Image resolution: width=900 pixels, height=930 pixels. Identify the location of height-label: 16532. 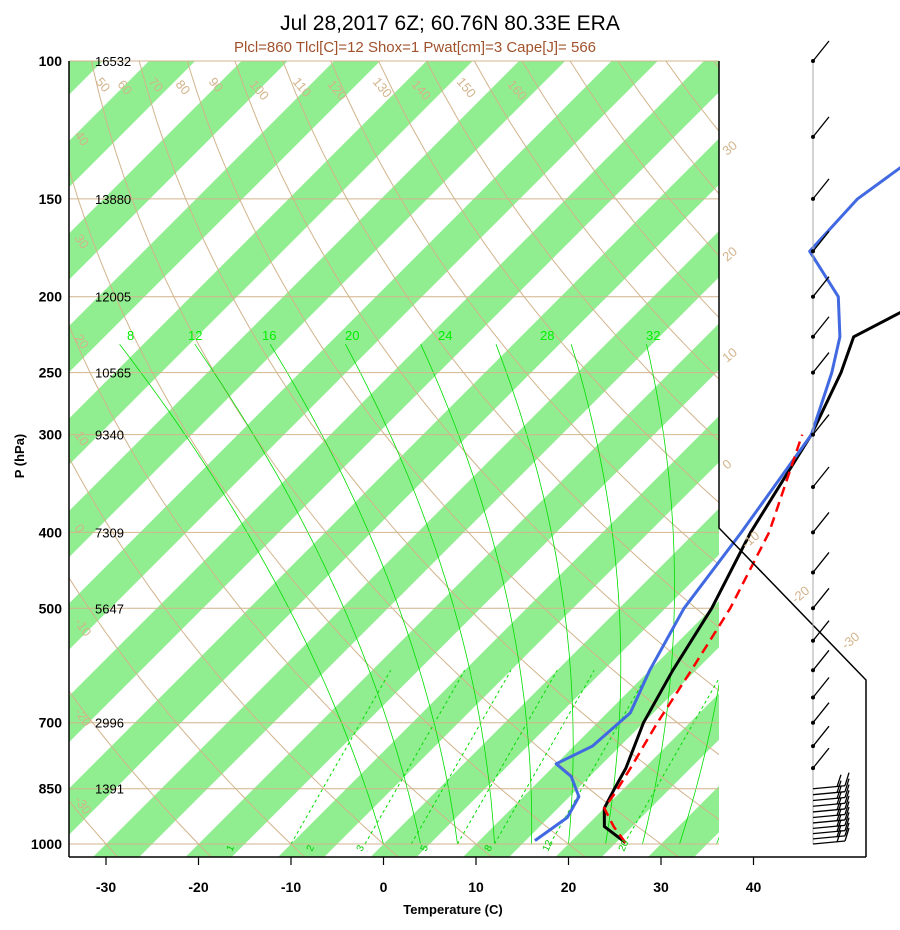
(113, 61).